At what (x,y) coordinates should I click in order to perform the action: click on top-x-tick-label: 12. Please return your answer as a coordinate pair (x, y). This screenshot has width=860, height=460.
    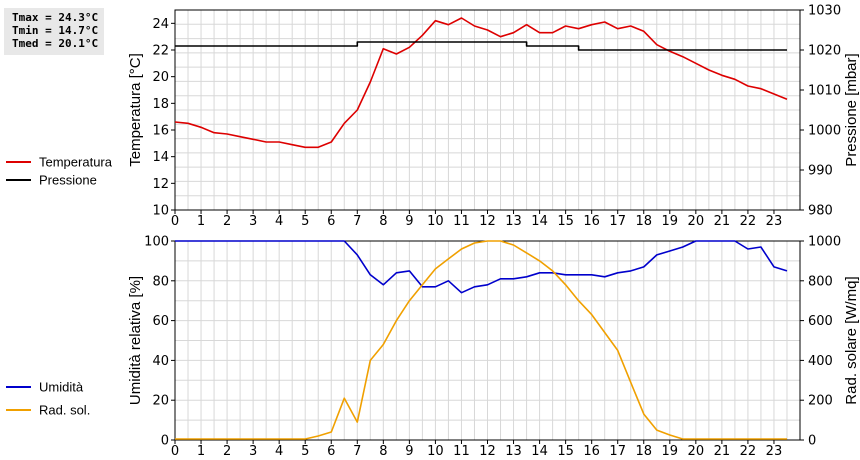
    Looking at the image, I should click on (487, 221).